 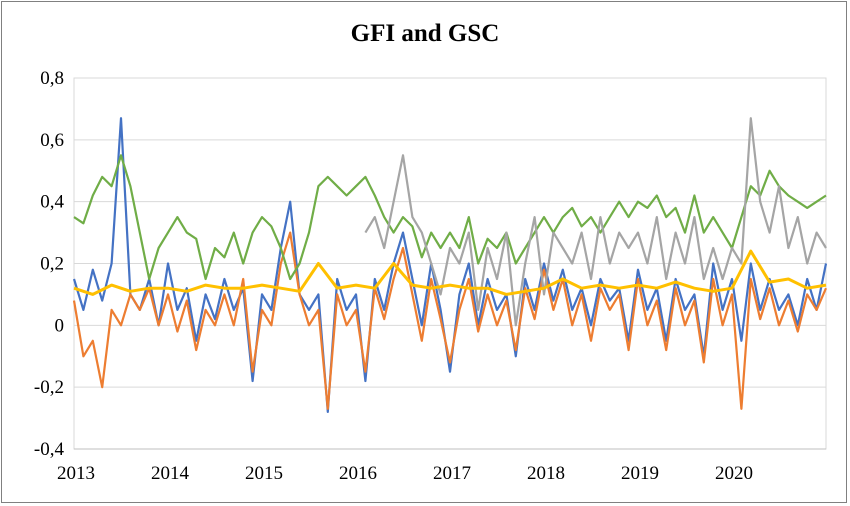 What do you see at coordinates (264, 473) in the screenshot?
I see `x-tick-label: 2015` at bounding box center [264, 473].